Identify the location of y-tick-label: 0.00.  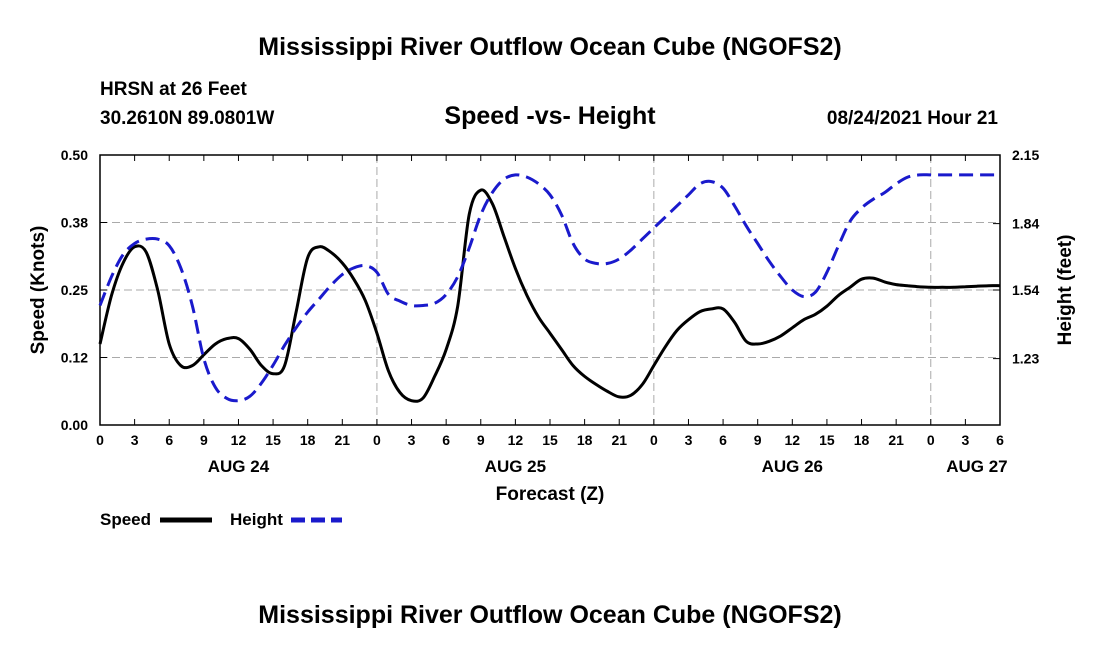
(74, 425).